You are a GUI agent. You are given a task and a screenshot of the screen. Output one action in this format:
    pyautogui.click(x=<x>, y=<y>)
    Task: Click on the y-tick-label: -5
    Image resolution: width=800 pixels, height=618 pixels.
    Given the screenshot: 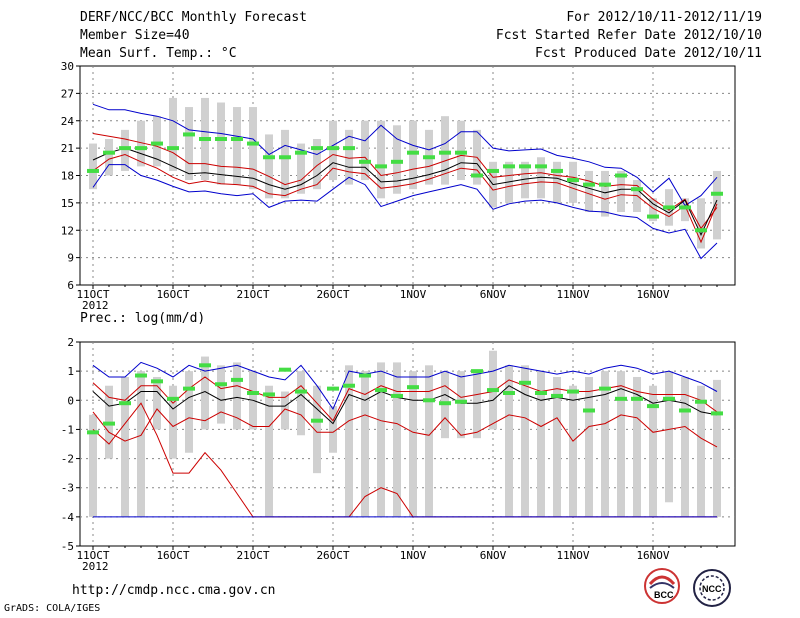 What is the action you would take?
    pyautogui.click(x=67, y=546)
    